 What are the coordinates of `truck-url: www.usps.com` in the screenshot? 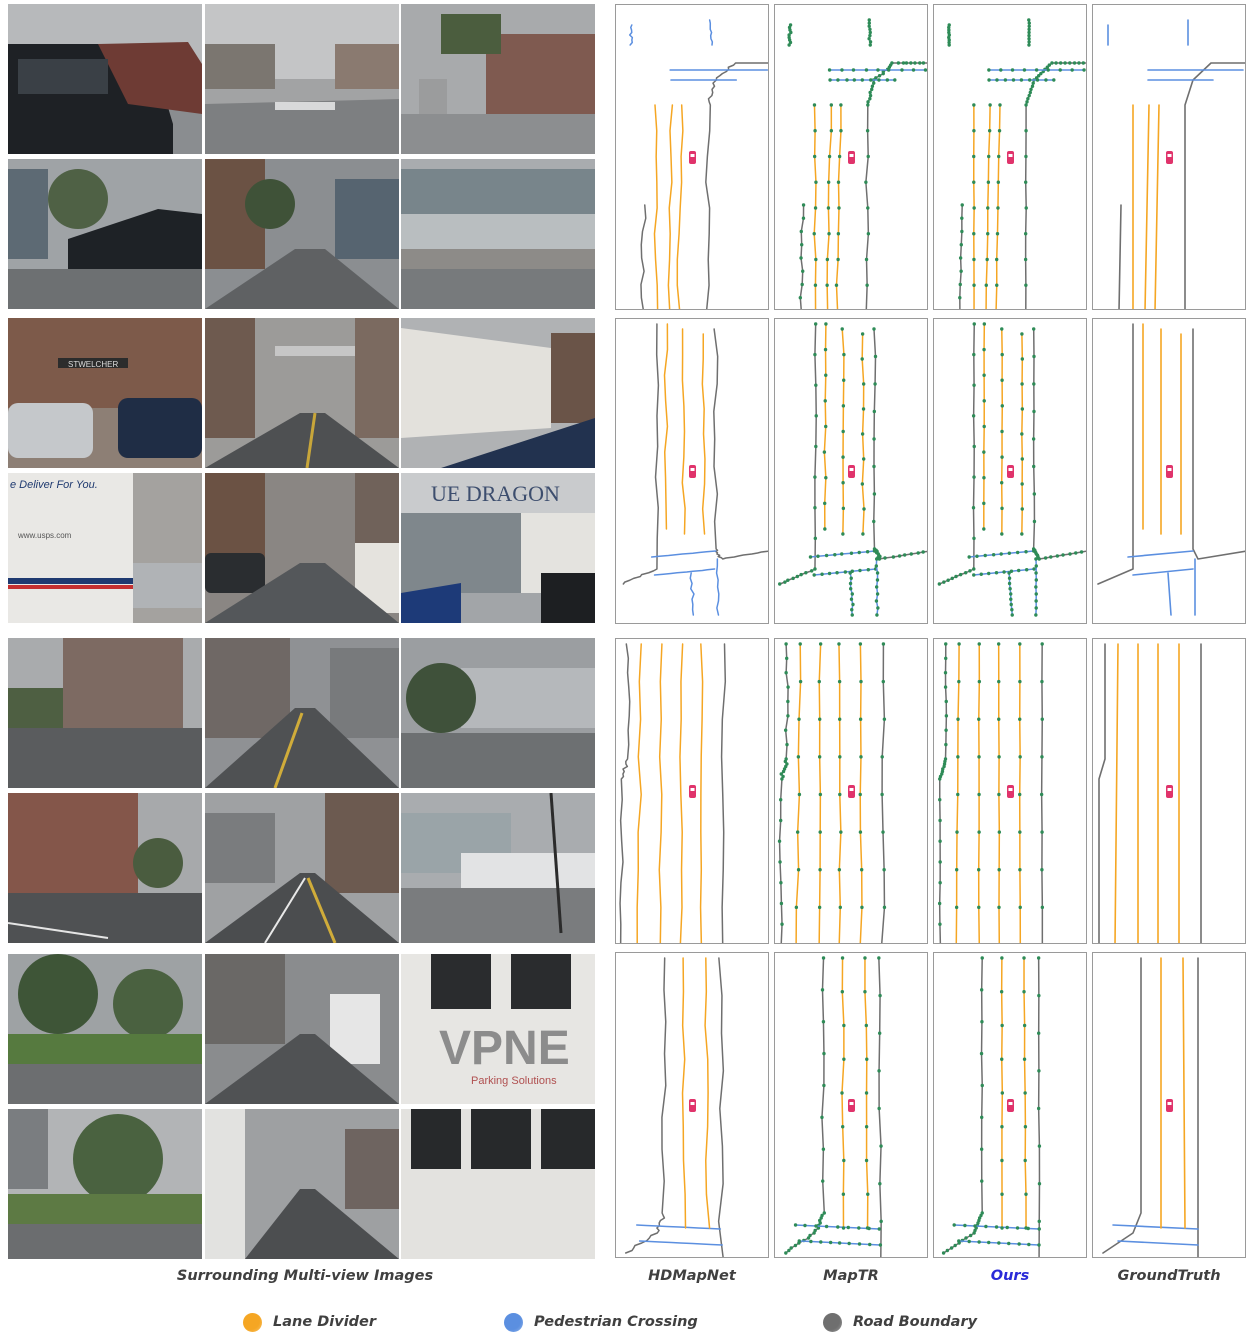 It's located at (44, 535).